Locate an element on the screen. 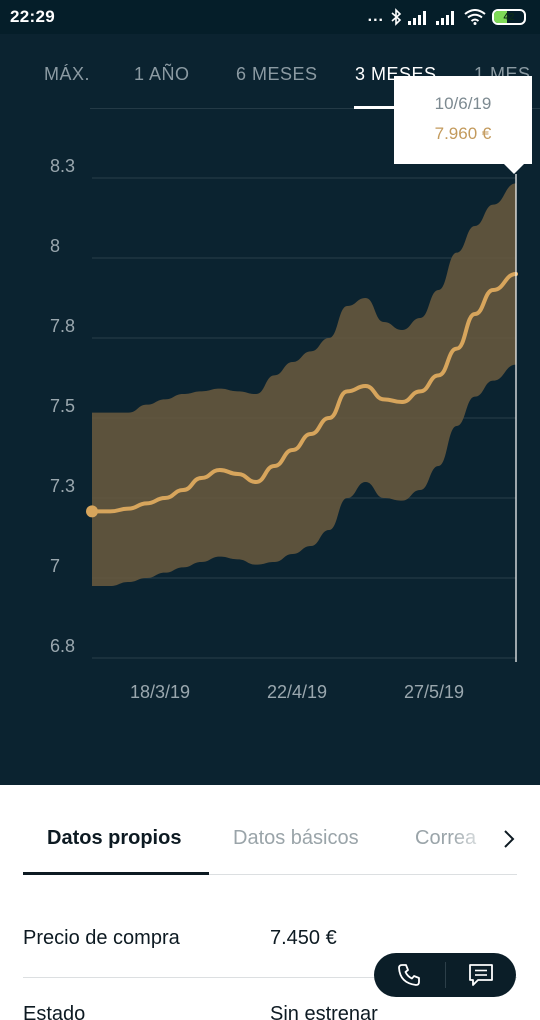  x-axis-tick-label: 22/4/19 is located at coordinates (297, 692).